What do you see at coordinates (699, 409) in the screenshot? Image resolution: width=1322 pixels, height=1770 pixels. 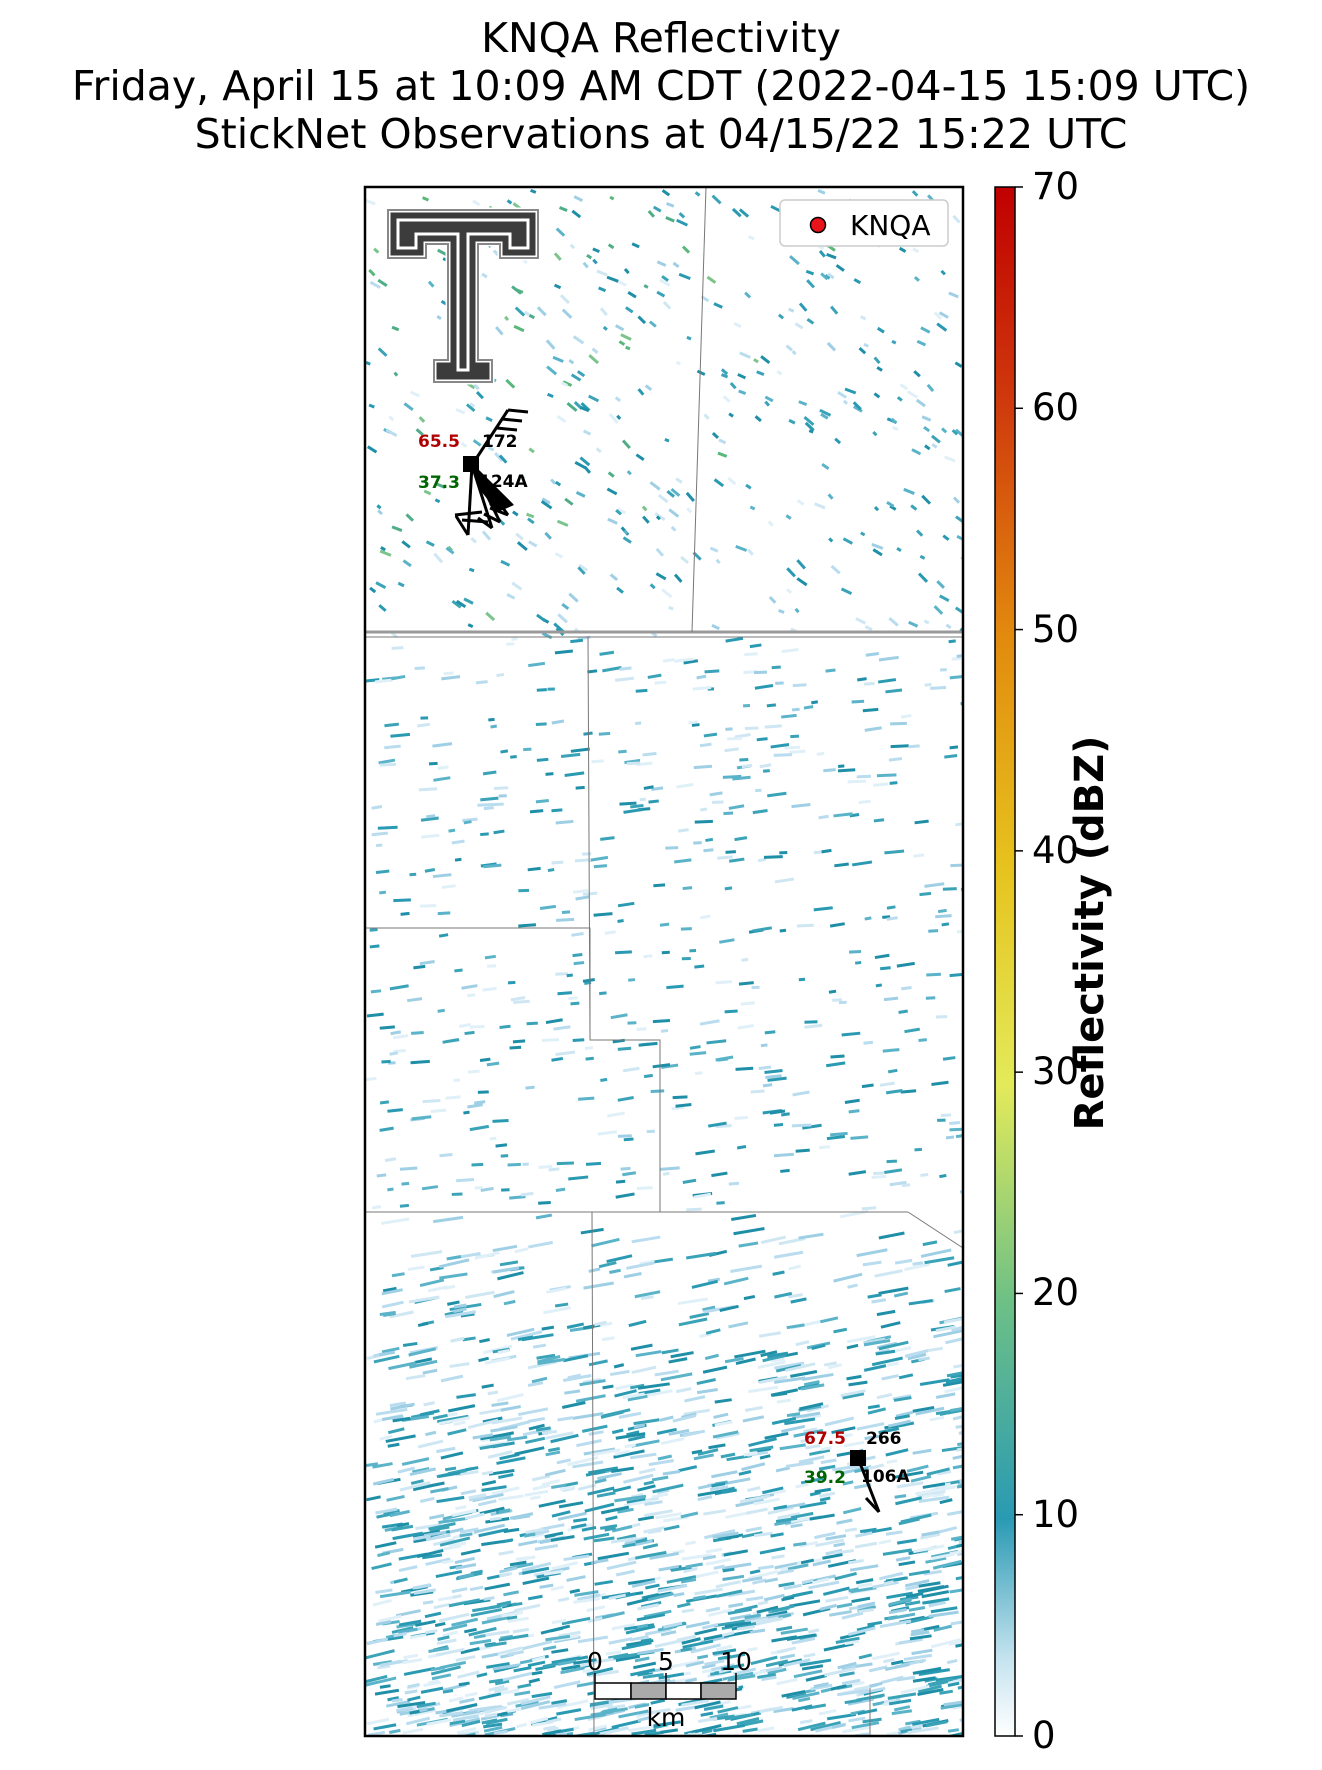 I see `county-line-v1` at bounding box center [699, 409].